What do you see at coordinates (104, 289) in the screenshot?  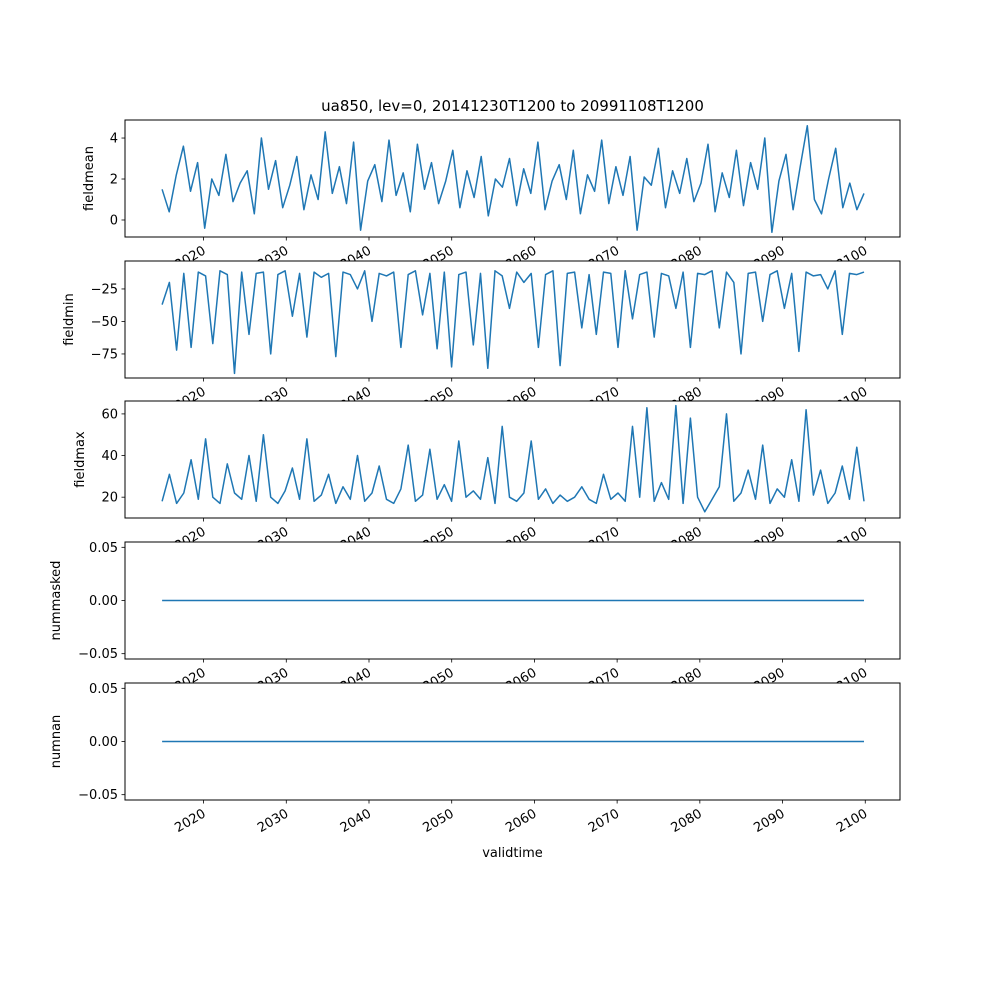 I see `y-tick-label: −25` at bounding box center [104, 289].